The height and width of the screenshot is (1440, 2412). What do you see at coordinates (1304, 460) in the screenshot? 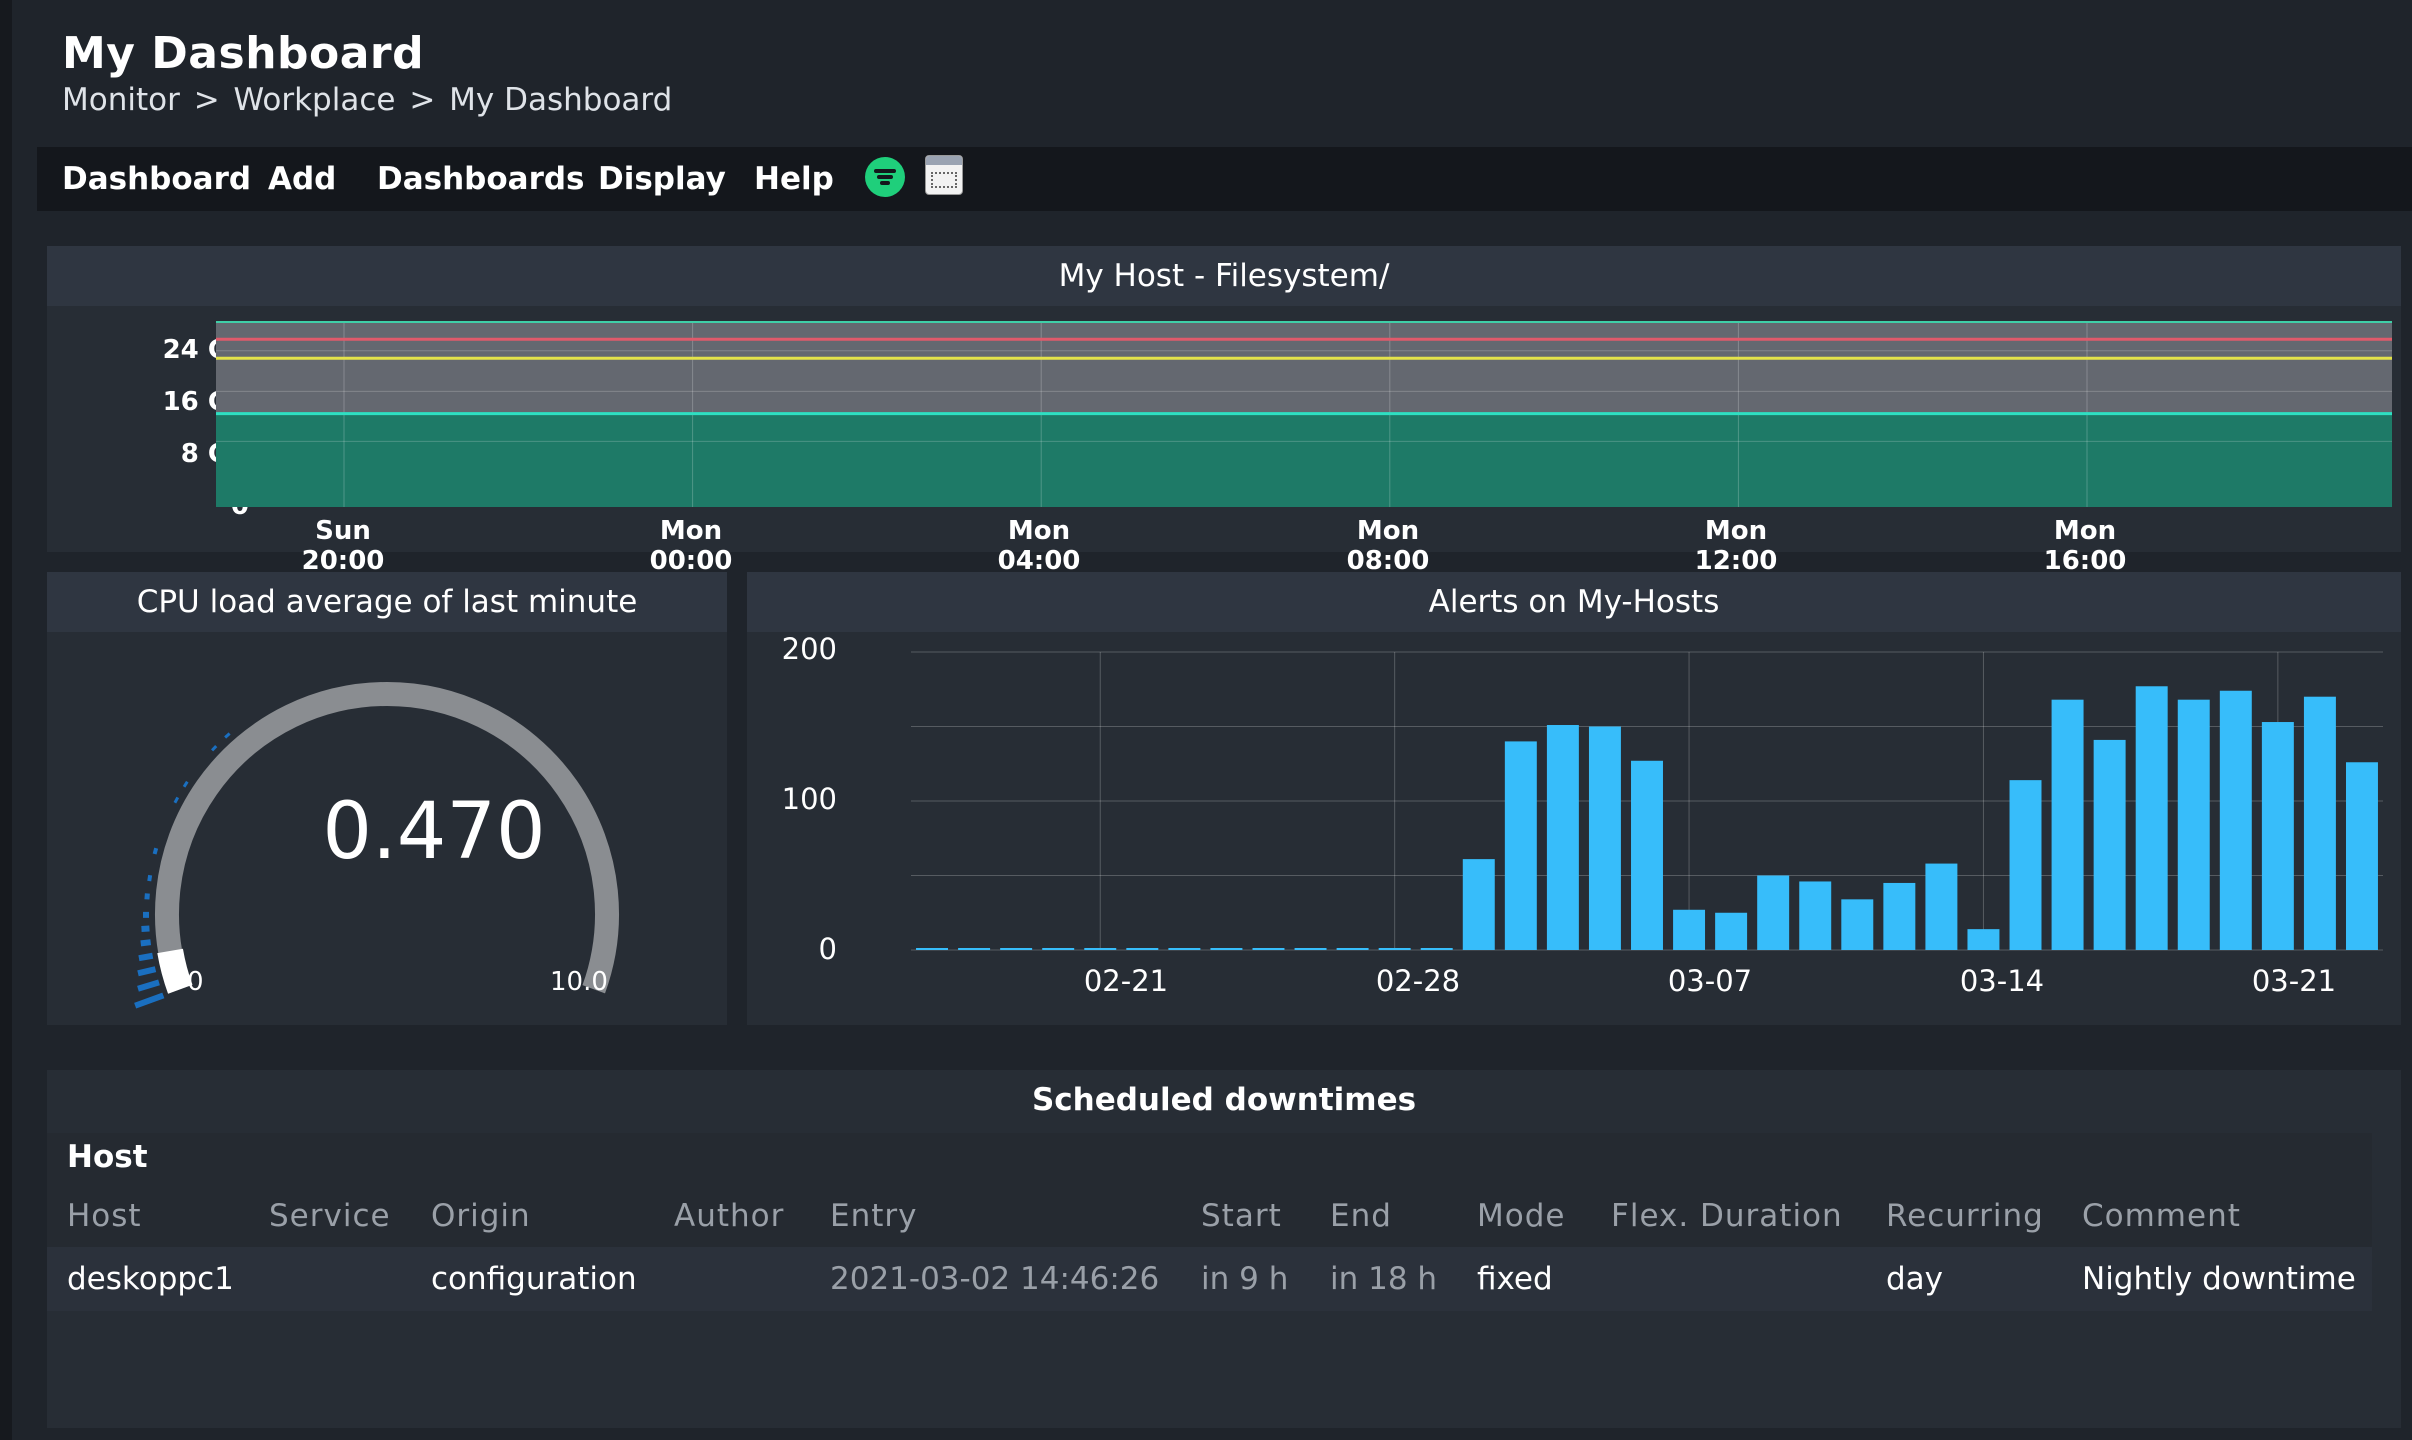
I see `used-area` at bounding box center [1304, 460].